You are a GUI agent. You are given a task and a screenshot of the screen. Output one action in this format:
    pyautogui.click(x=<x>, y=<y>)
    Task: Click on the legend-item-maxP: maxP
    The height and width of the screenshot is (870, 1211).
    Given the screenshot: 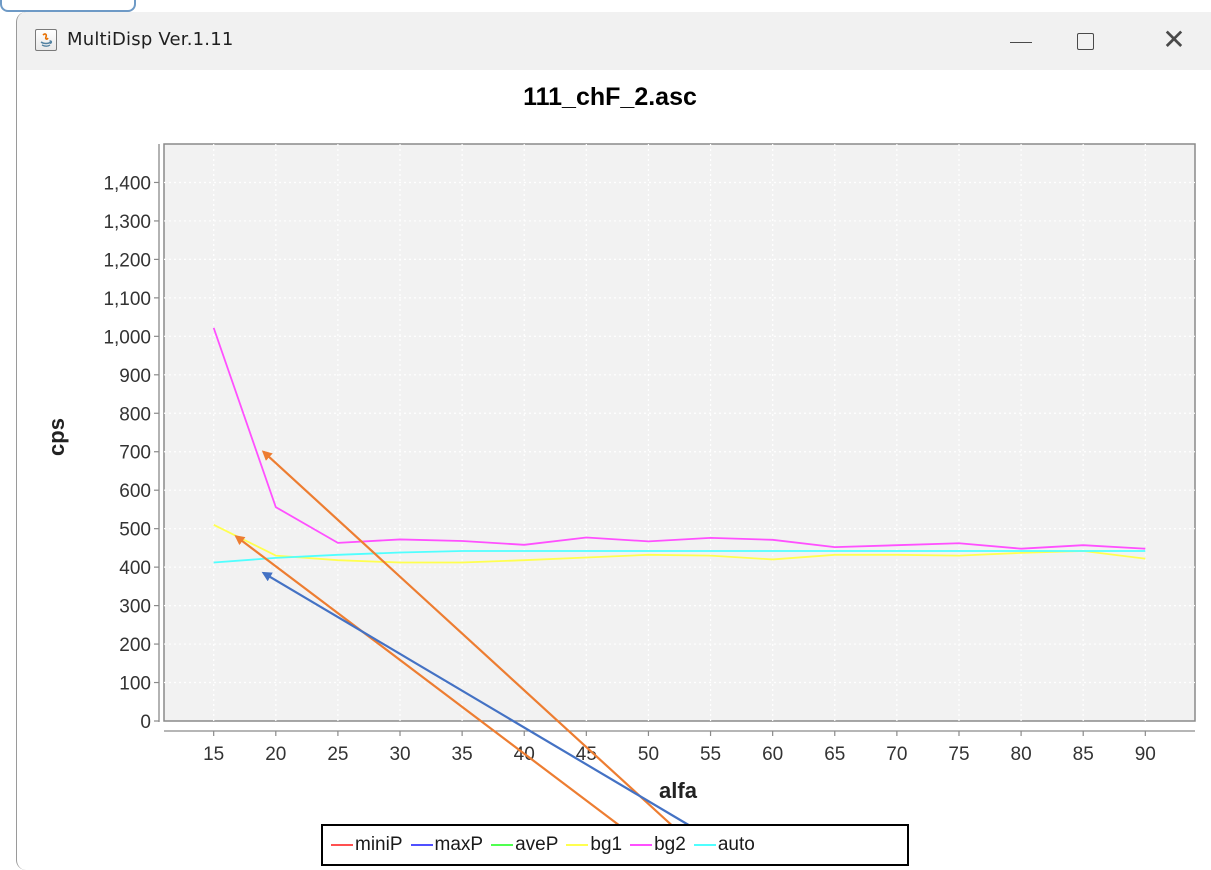 What is the action you would take?
    pyautogui.click(x=447, y=845)
    